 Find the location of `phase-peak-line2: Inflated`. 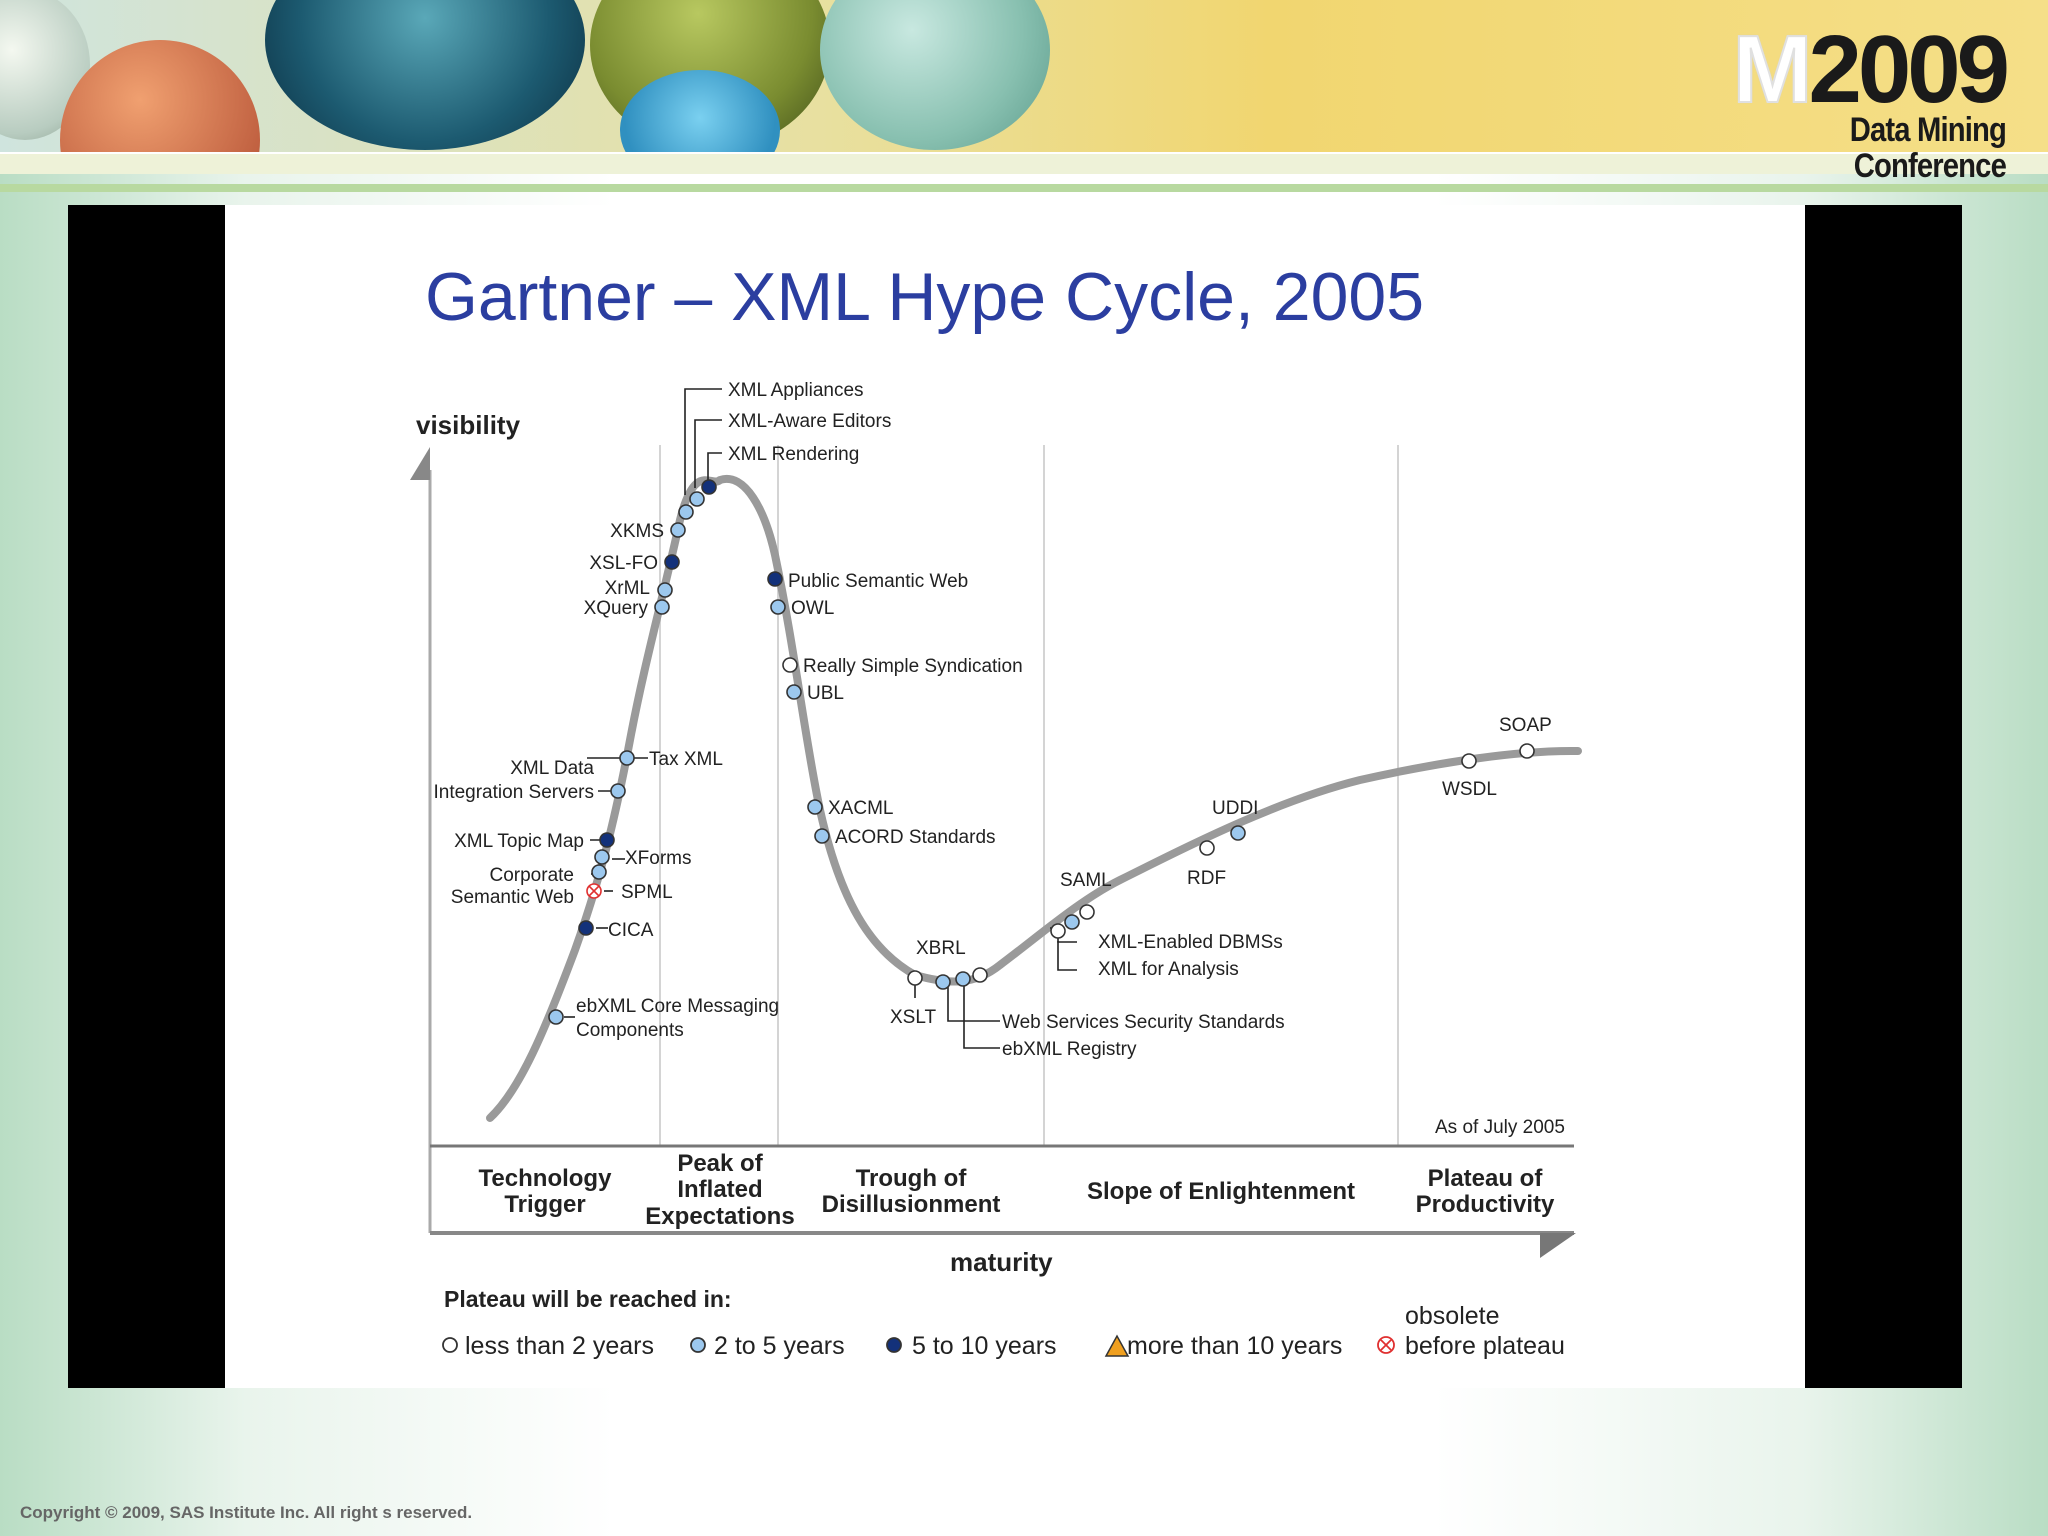

phase-peak-line2: Inflated is located at coordinates (719, 1189).